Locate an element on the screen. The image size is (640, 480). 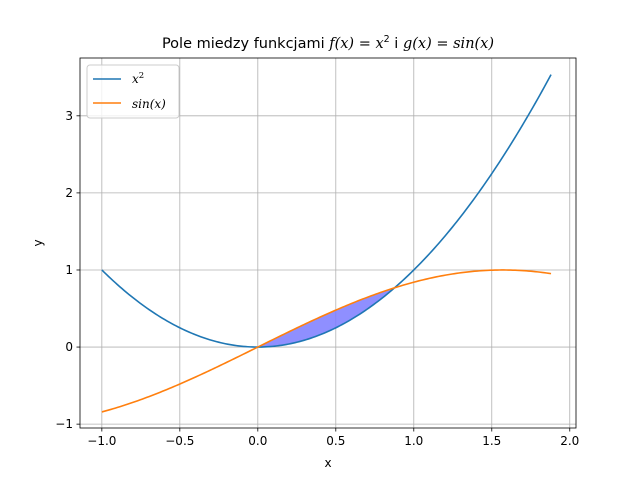
x-tick-label: 0.0 is located at coordinates (257, 441).